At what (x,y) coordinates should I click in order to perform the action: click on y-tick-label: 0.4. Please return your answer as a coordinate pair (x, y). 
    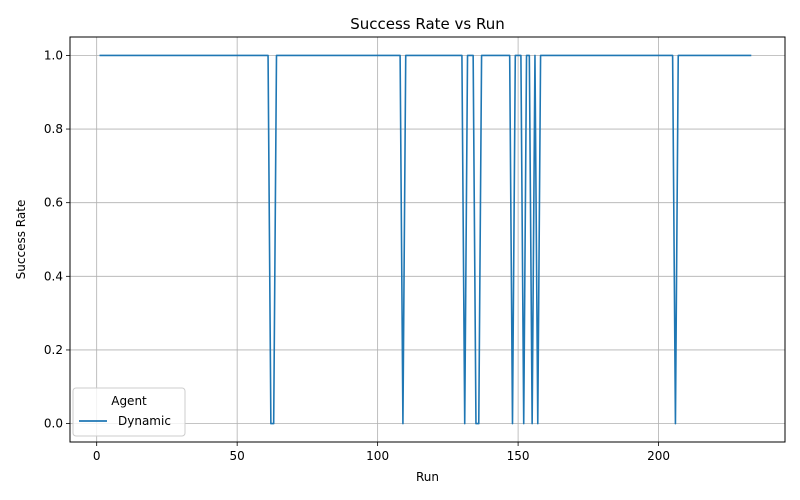
    Looking at the image, I should click on (53, 276).